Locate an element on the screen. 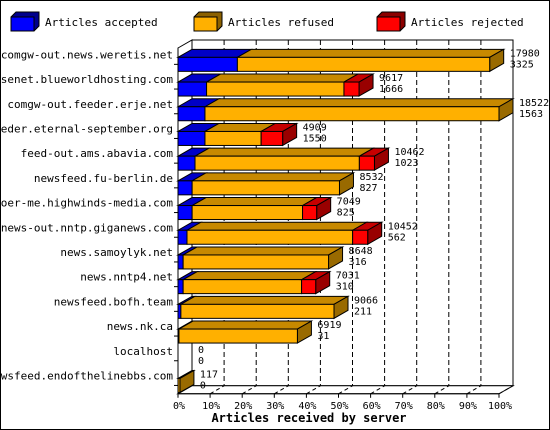 The image size is (550, 430). bar-articles-refused-newsfeed-fu-berlin-de-top is located at coordinates (273, 177).